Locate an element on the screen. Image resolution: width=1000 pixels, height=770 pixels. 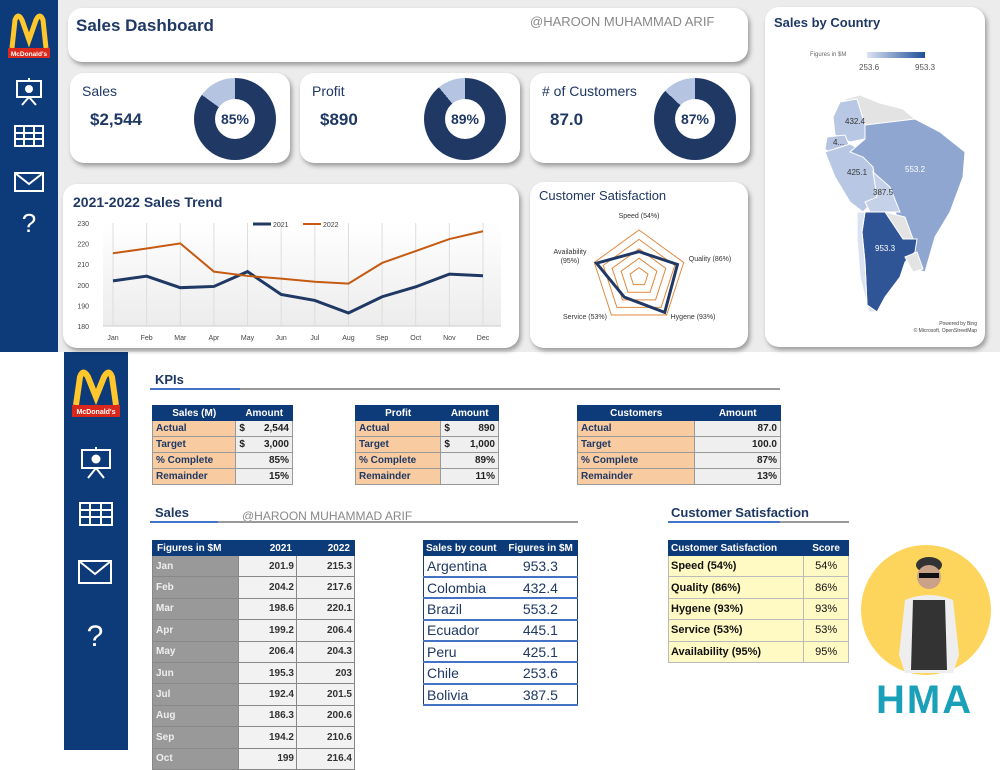
month: Mar is located at coordinates (195, 609).